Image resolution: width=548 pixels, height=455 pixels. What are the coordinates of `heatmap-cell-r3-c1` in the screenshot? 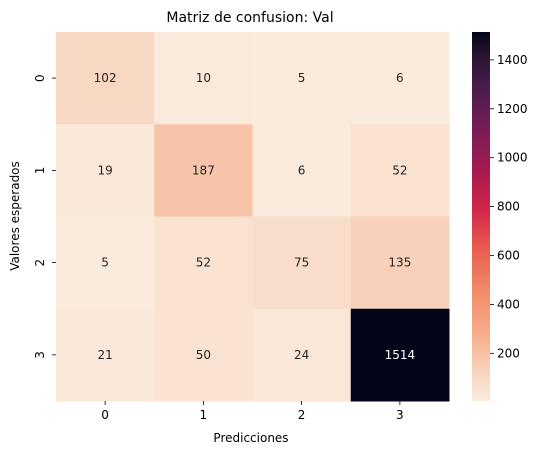 It's located at (203, 355).